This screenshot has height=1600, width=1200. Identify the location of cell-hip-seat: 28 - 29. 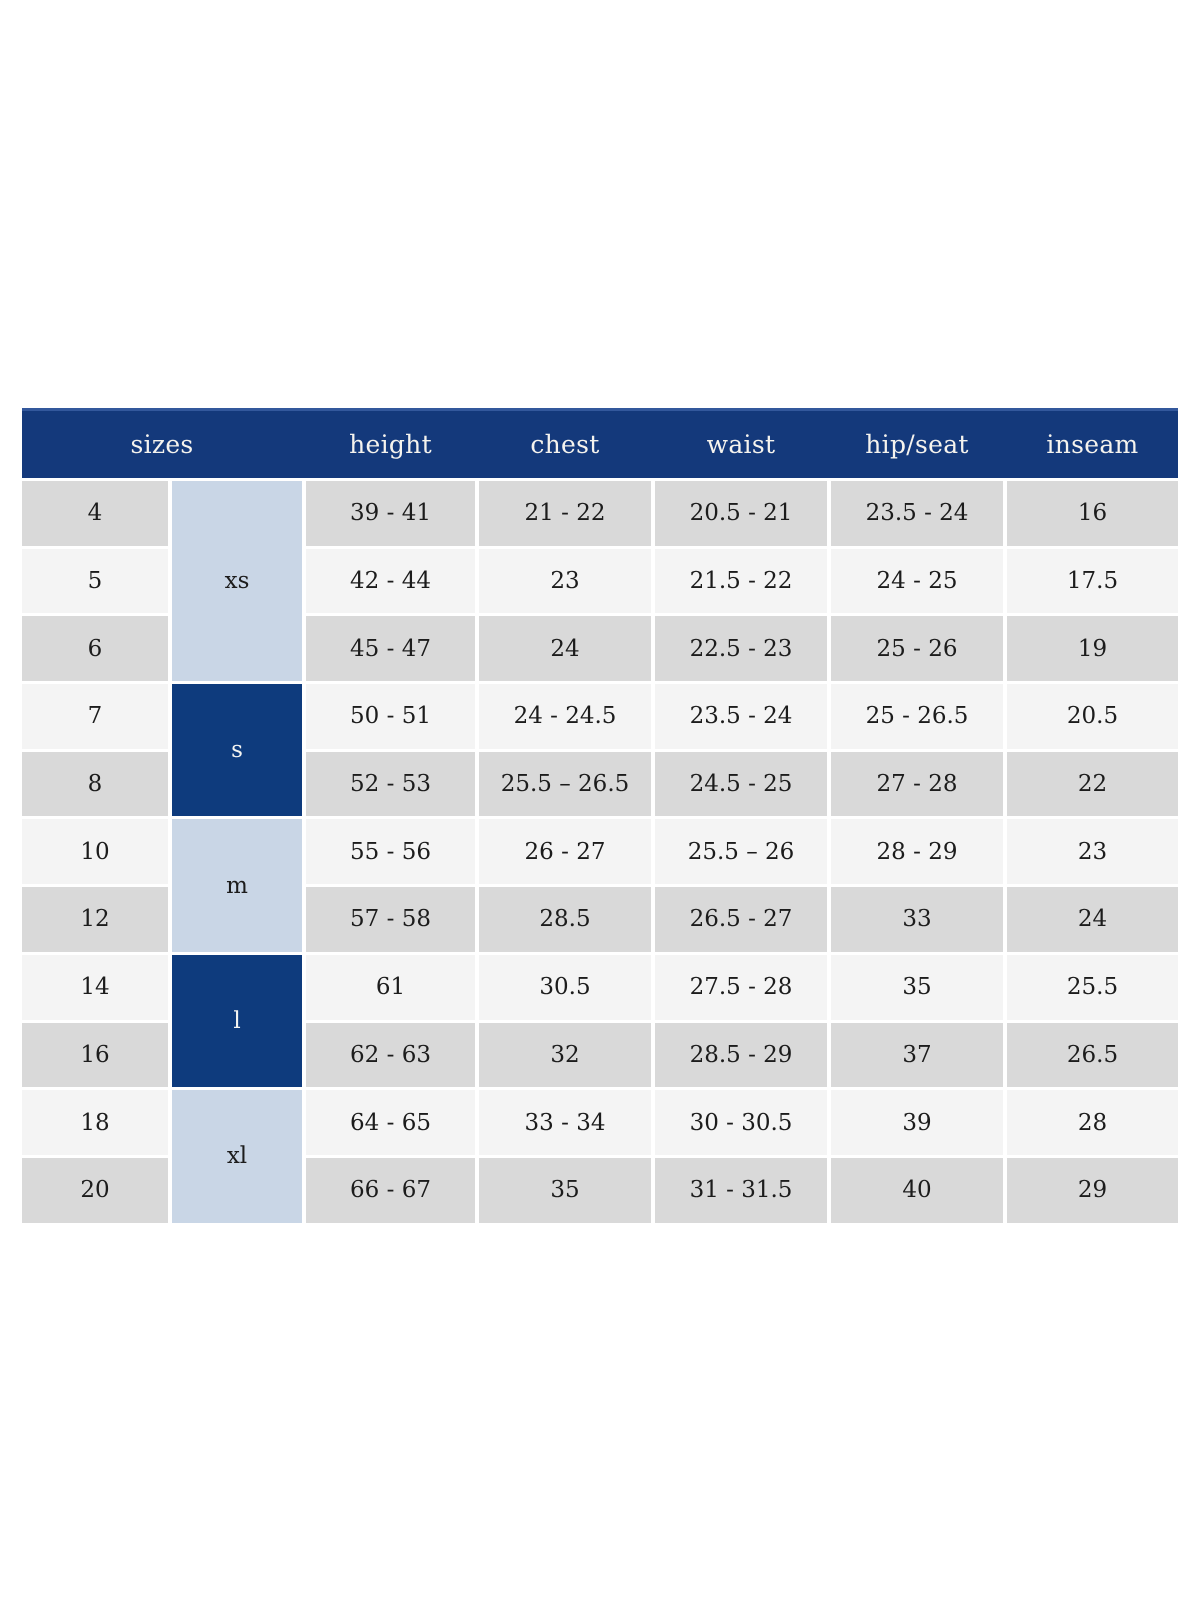
(917, 852).